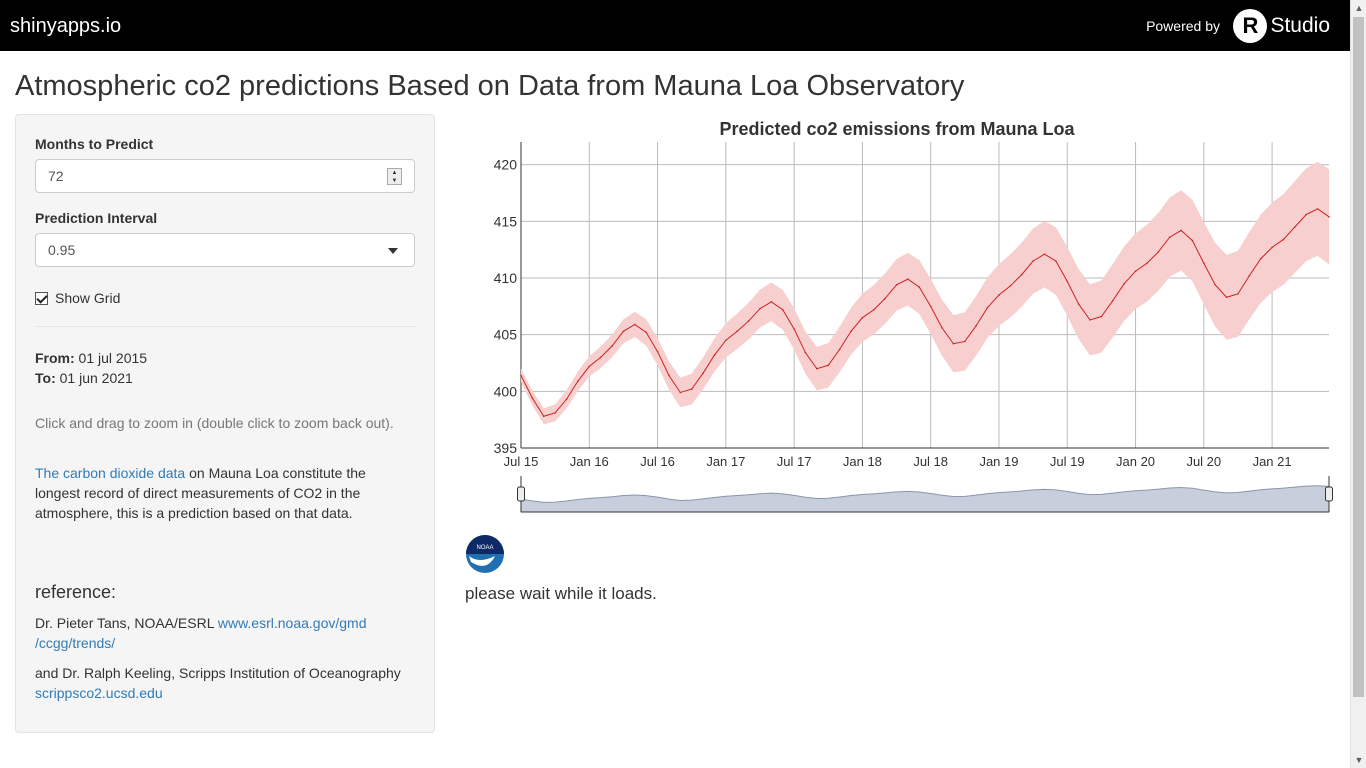 This screenshot has width=1366, height=768. What do you see at coordinates (1203, 461) in the screenshot?
I see `x-tick-label: Jul 20` at bounding box center [1203, 461].